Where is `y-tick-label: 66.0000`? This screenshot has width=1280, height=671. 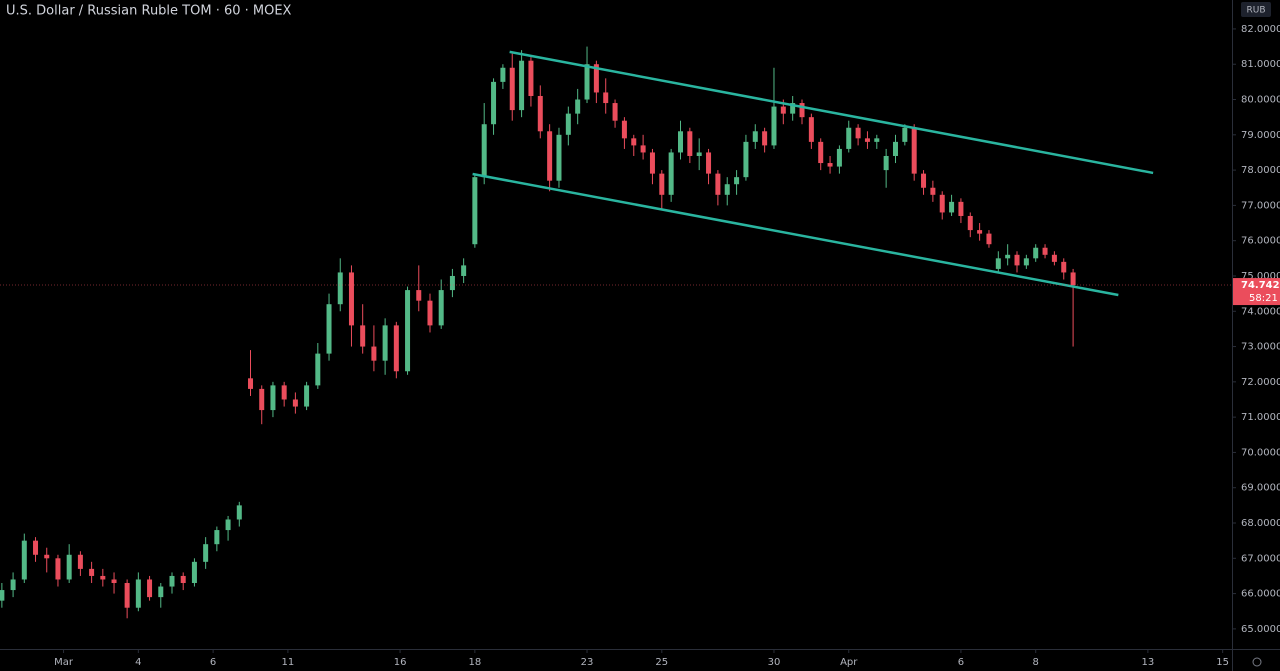
y-tick-label: 66.0000 is located at coordinates (1260, 594).